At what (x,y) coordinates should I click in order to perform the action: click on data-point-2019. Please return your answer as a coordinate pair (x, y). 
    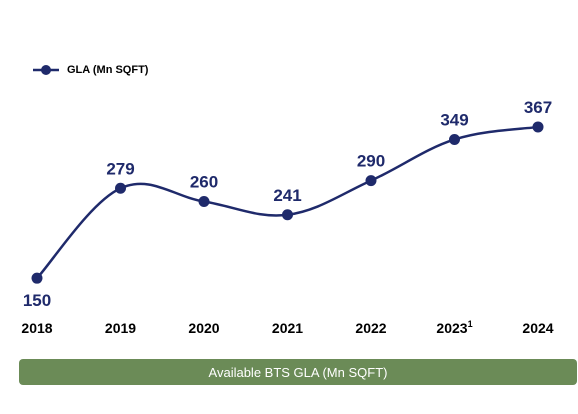
    Looking at the image, I should click on (120, 188).